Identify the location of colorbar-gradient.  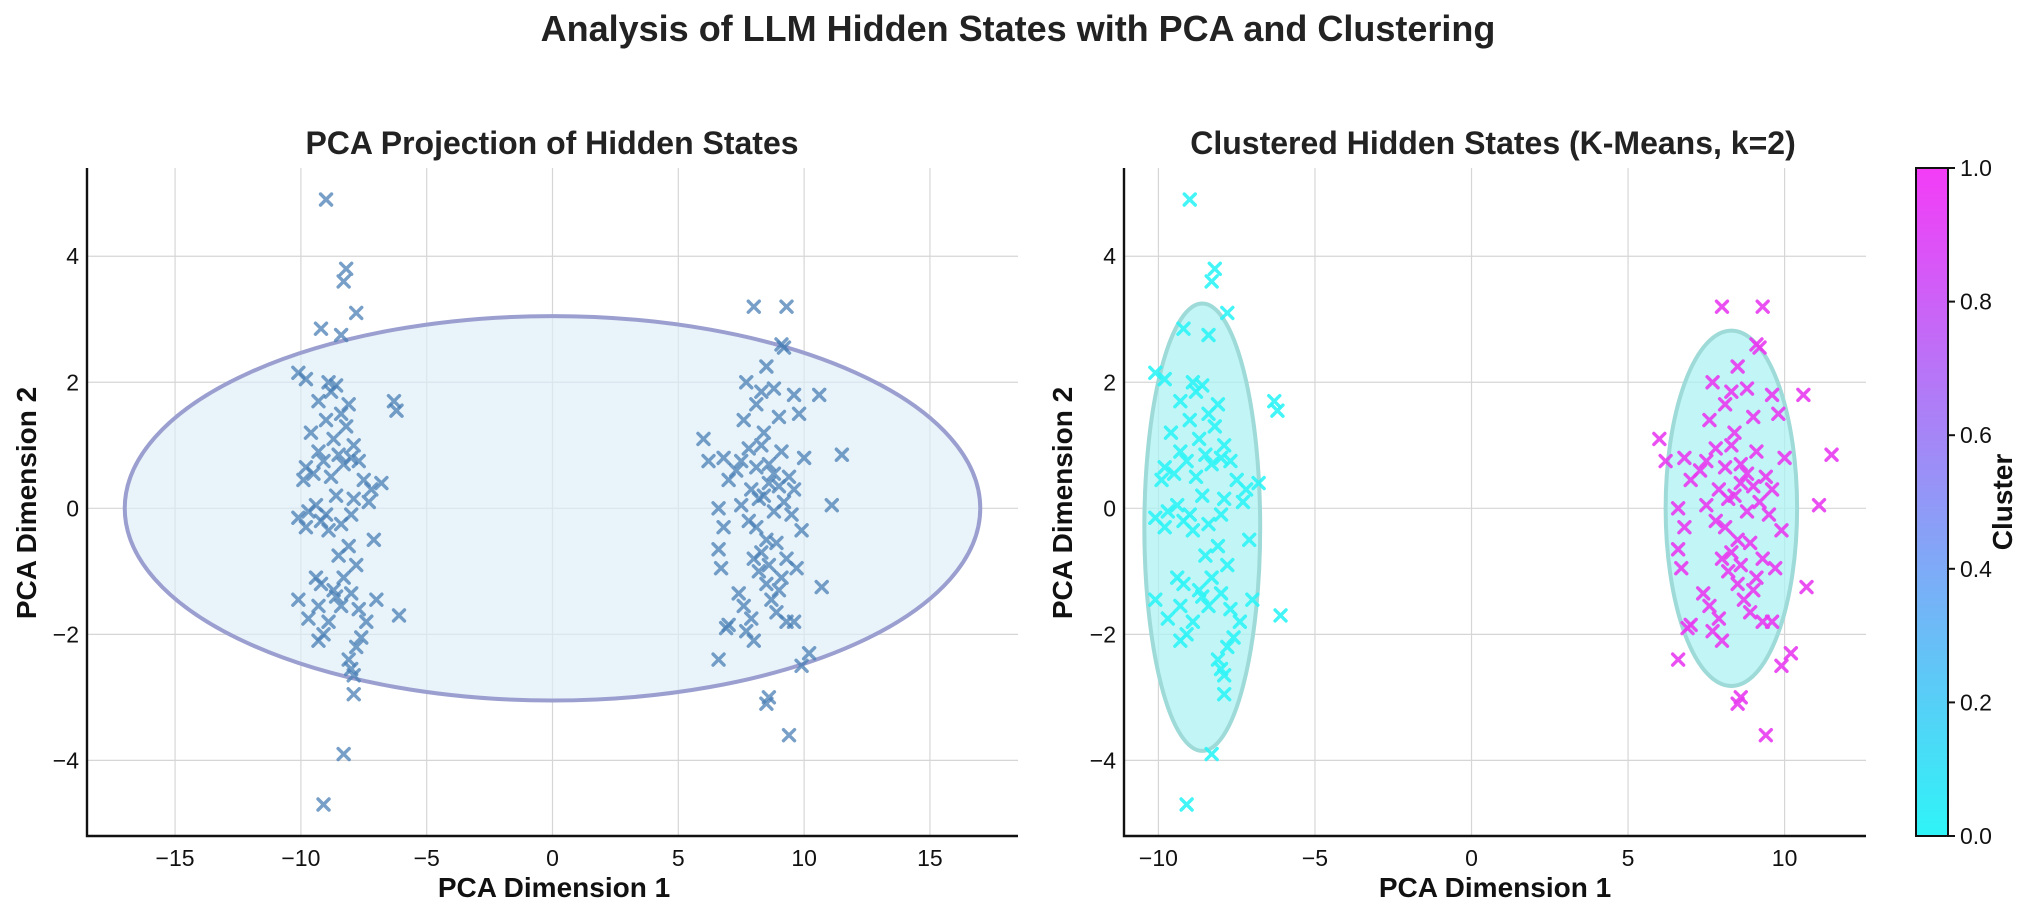
(1932, 502).